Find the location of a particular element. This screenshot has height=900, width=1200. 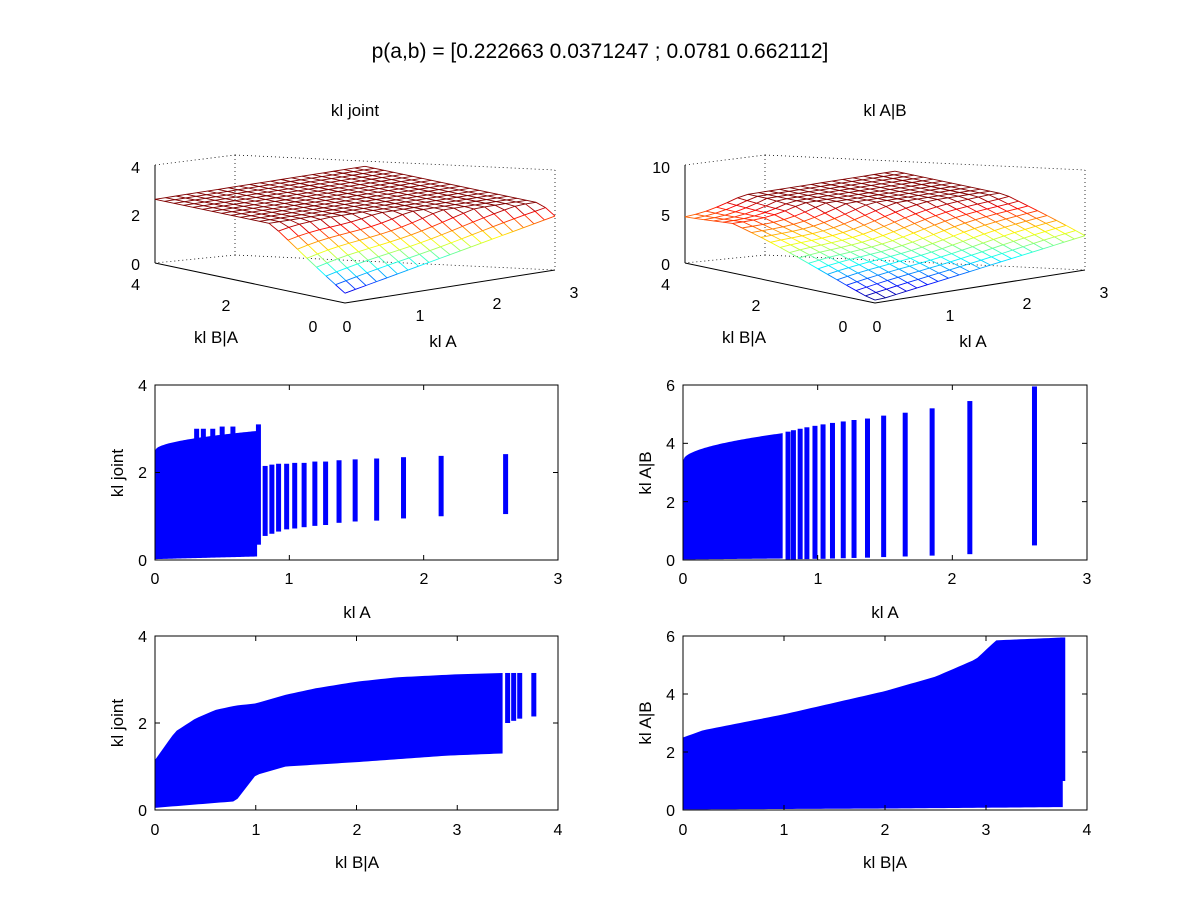

panel3-xlabel: kl A is located at coordinates (357, 612).